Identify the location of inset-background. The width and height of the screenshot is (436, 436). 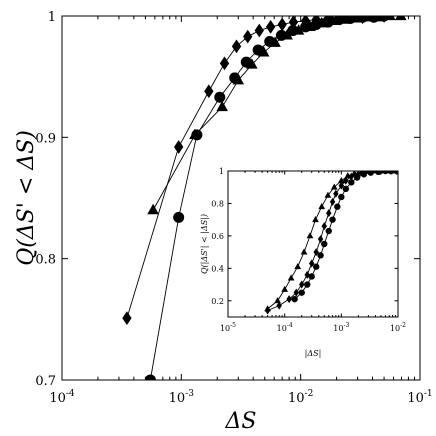
(313, 244).